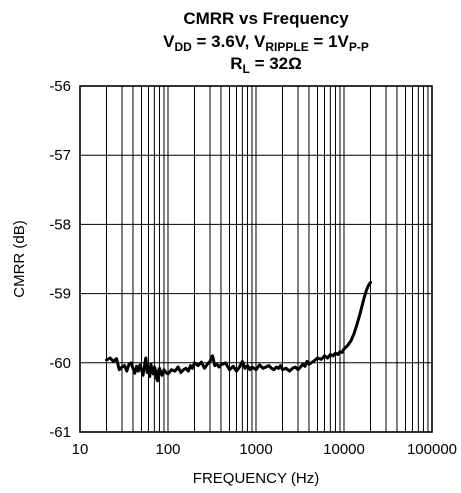  I want to click on y-tick-label: -60, so click(60, 363).